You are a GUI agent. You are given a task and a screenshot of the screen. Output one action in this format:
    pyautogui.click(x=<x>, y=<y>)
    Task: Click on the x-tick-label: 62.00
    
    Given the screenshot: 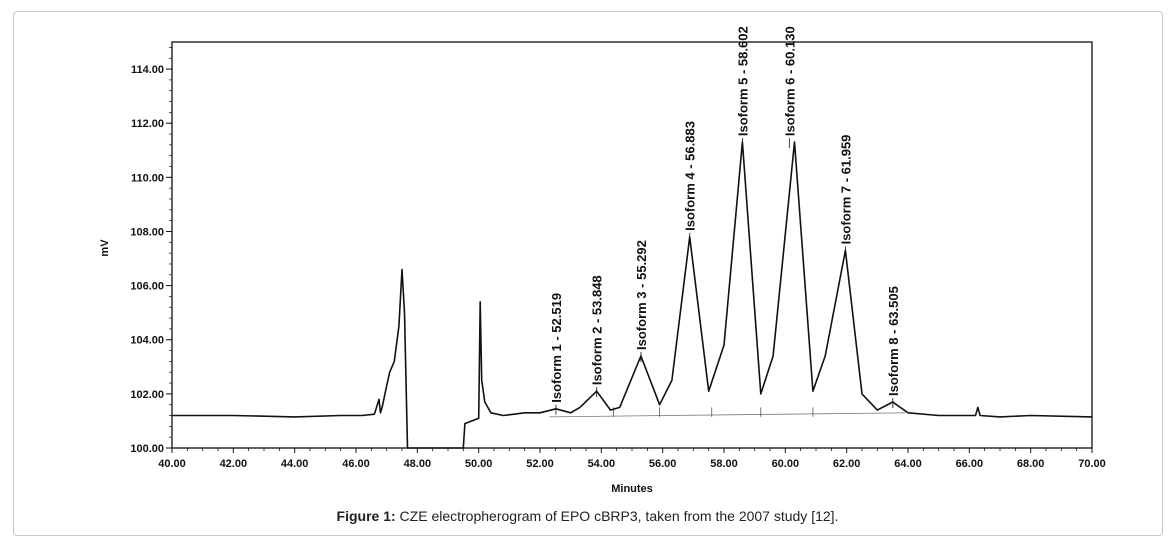 What is the action you would take?
    pyautogui.click(x=847, y=464)
    